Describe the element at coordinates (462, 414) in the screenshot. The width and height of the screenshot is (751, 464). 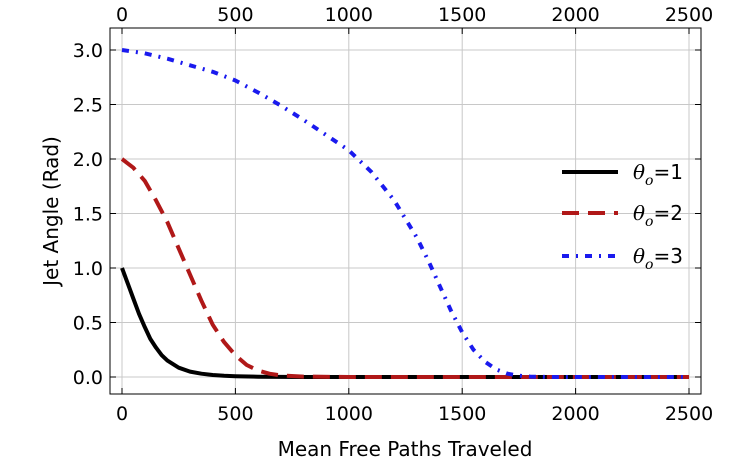
I see `x-tick-label: 1500` at that location.